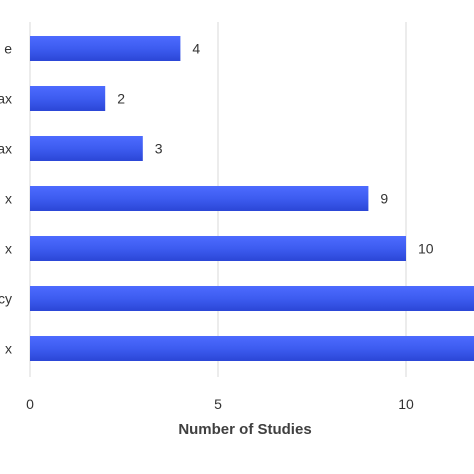 This screenshot has width=474, height=474. Describe the element at coordinates (426, 249) in the screenshot. I see `data-label: 10` at that location.